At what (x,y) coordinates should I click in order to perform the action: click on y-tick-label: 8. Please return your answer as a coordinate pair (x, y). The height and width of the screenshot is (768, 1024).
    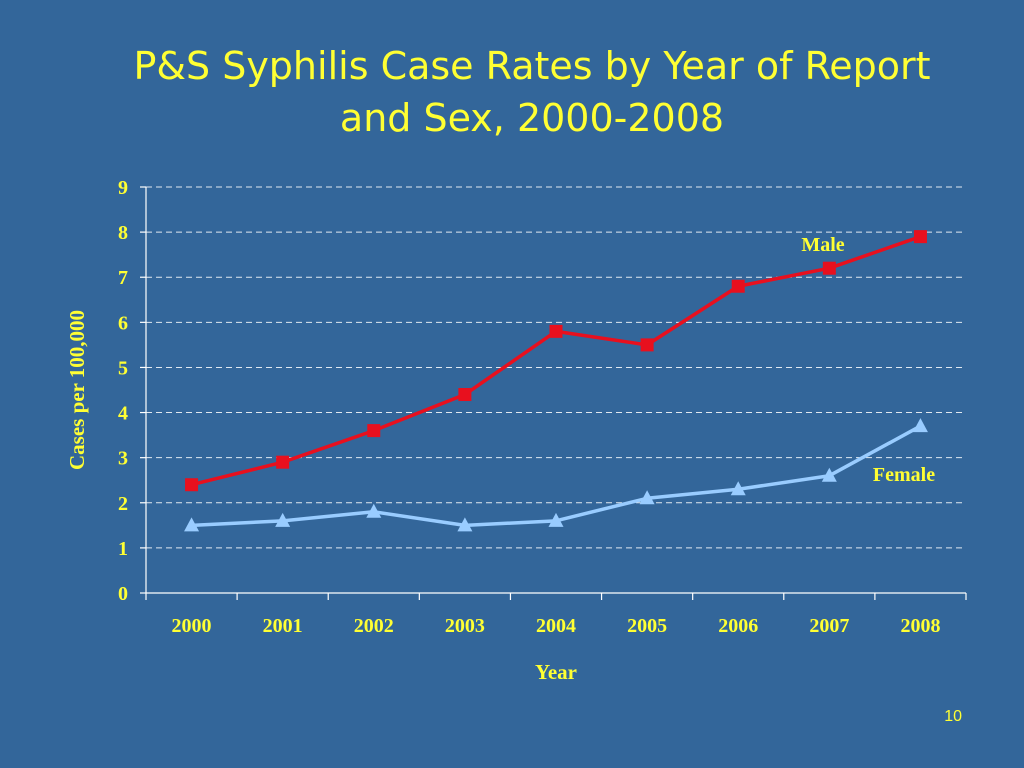
    Looking at the image, I should click on (123, 233).